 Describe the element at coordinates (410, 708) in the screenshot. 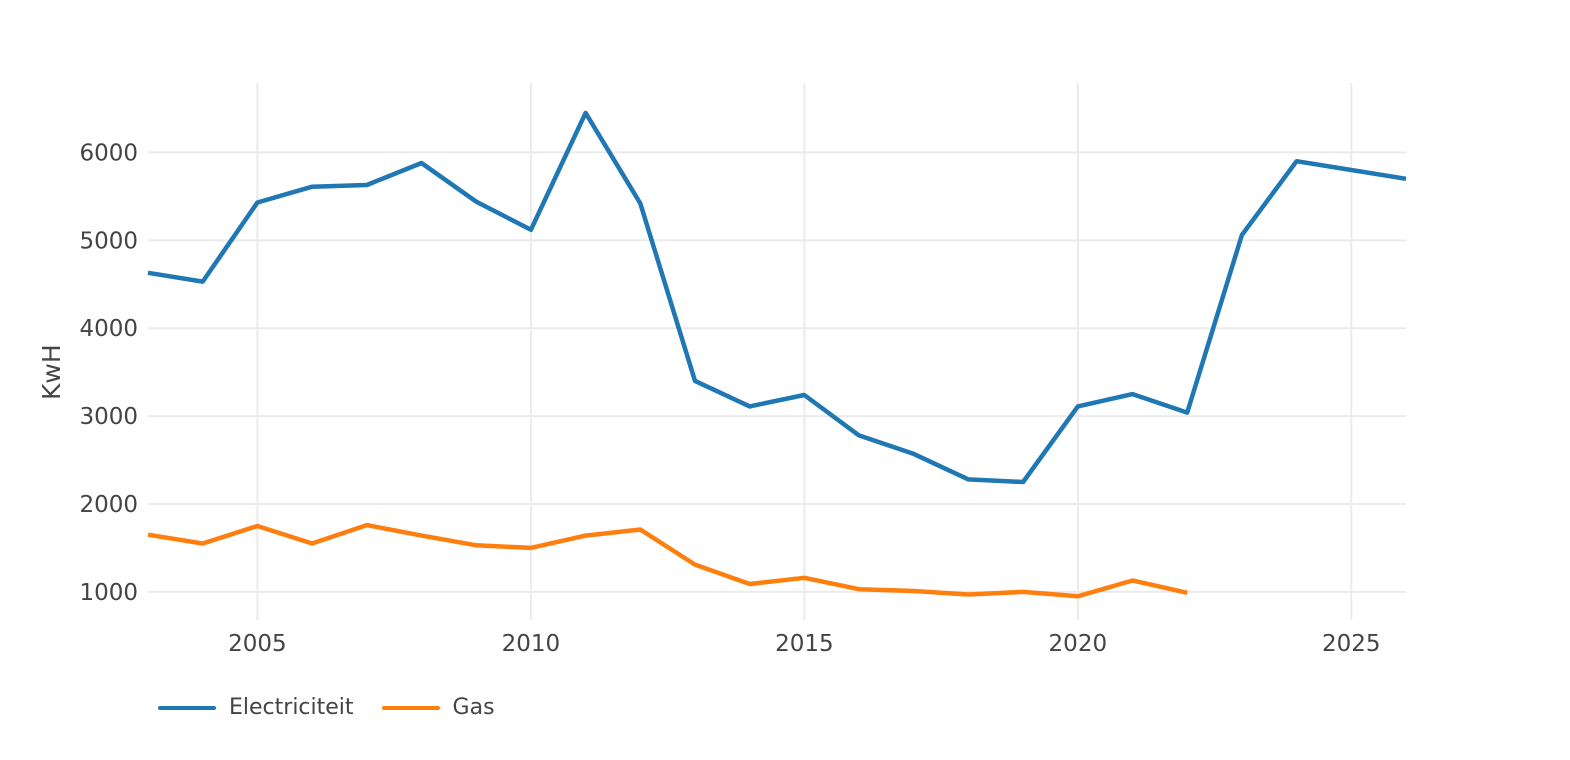

I see `gas-line-swatch` at that location.